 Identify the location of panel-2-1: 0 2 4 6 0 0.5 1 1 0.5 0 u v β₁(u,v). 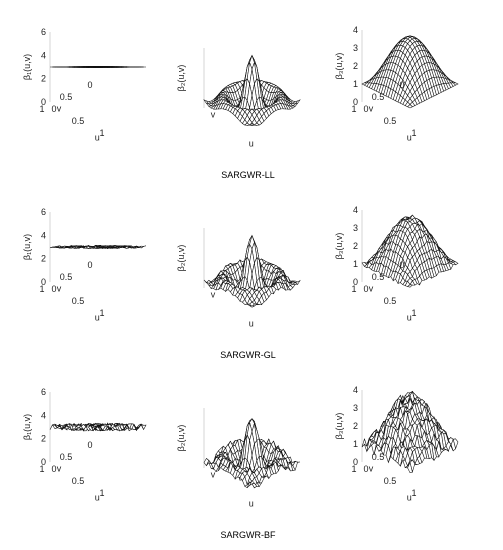
(84, 264).